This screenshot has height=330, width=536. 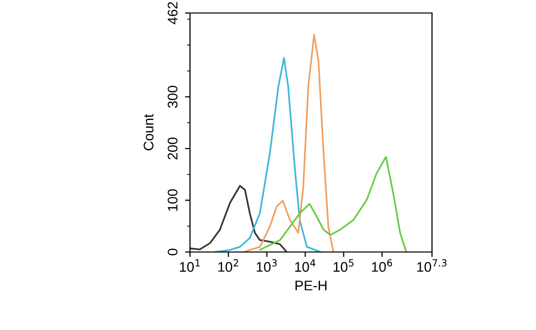 What do you see at coordinates (344, 265) in the screenshot?
I see `x-tick-label: 10$^{5}$` at bounding box center [344, 265].